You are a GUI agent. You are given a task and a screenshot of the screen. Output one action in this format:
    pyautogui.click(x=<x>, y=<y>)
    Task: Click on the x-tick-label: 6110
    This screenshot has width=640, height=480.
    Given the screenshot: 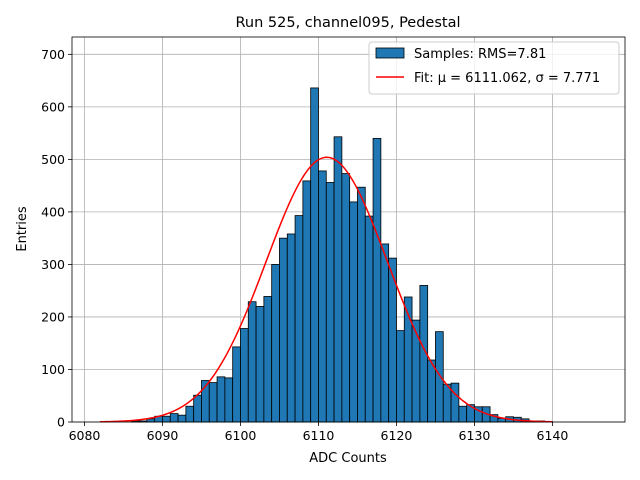 What is the action you would take?
    pyautogui.click(x=319, y=435)
    